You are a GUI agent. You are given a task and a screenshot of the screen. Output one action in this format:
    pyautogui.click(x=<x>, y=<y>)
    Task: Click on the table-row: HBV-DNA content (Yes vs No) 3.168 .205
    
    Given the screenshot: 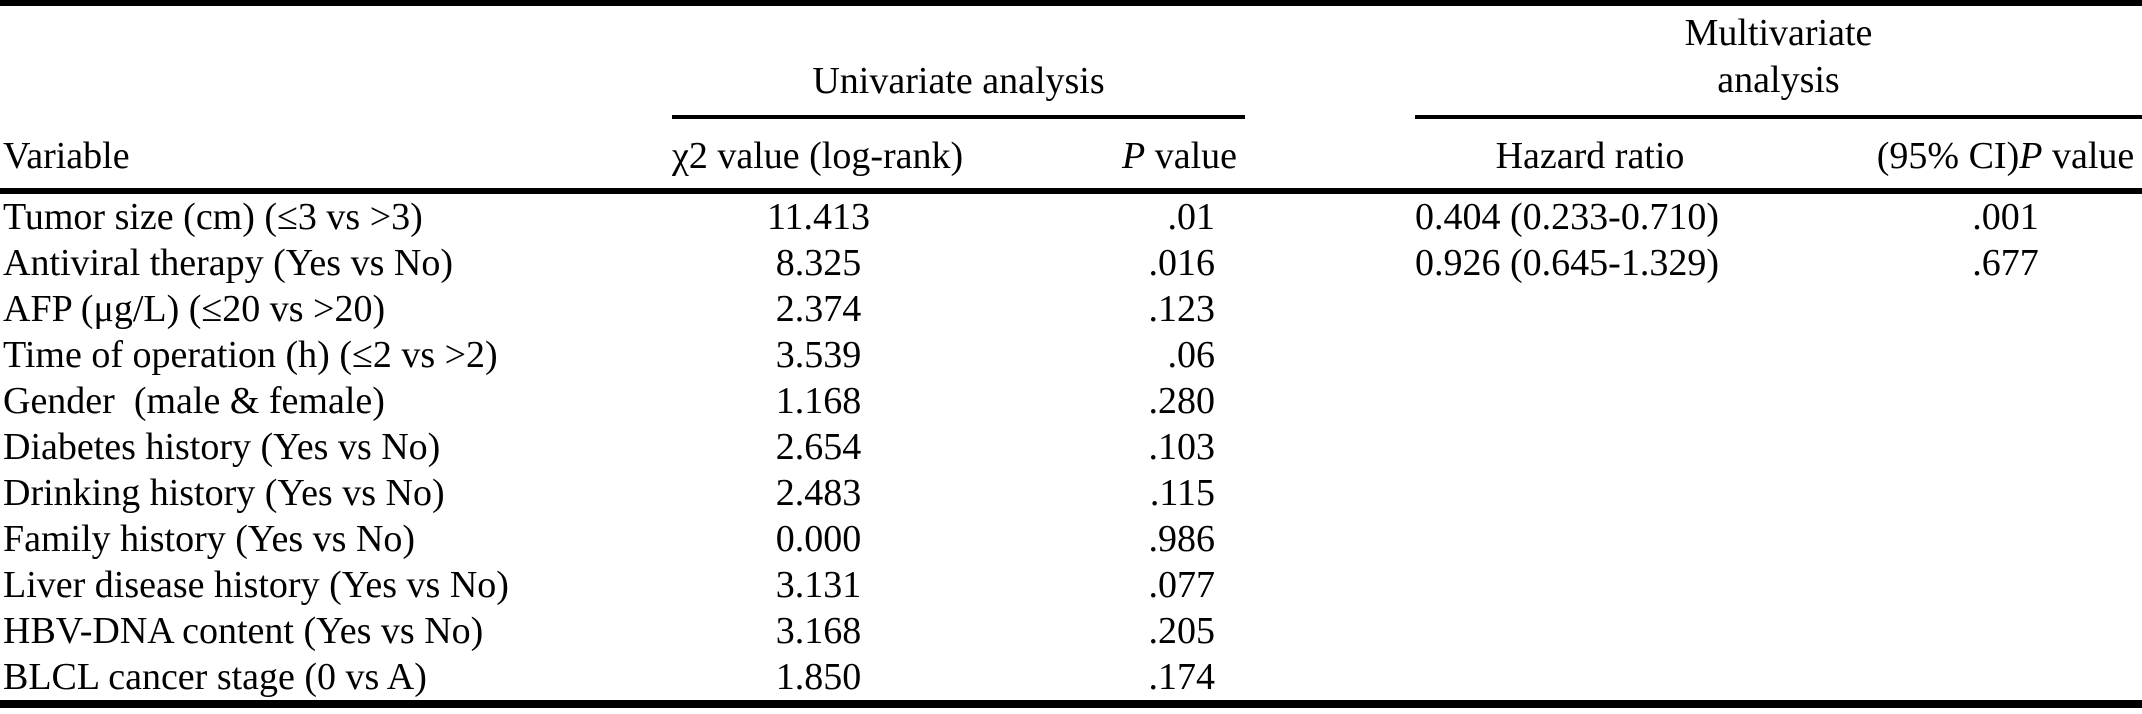 What is the action you would take?
    pyautogui.click(x=1071, y=631)
    